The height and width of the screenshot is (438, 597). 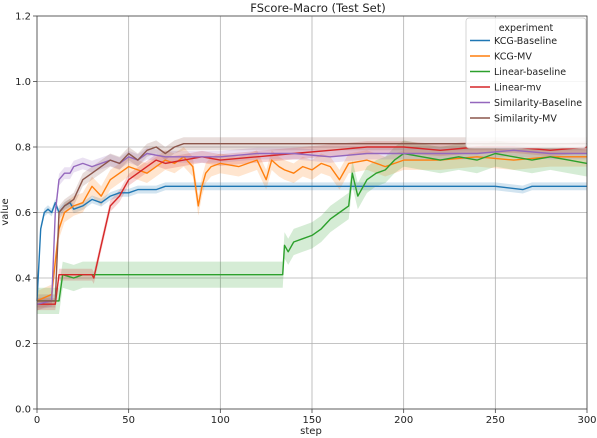 I want to click on x-tick-label: 250, so click(x=495, y=420).